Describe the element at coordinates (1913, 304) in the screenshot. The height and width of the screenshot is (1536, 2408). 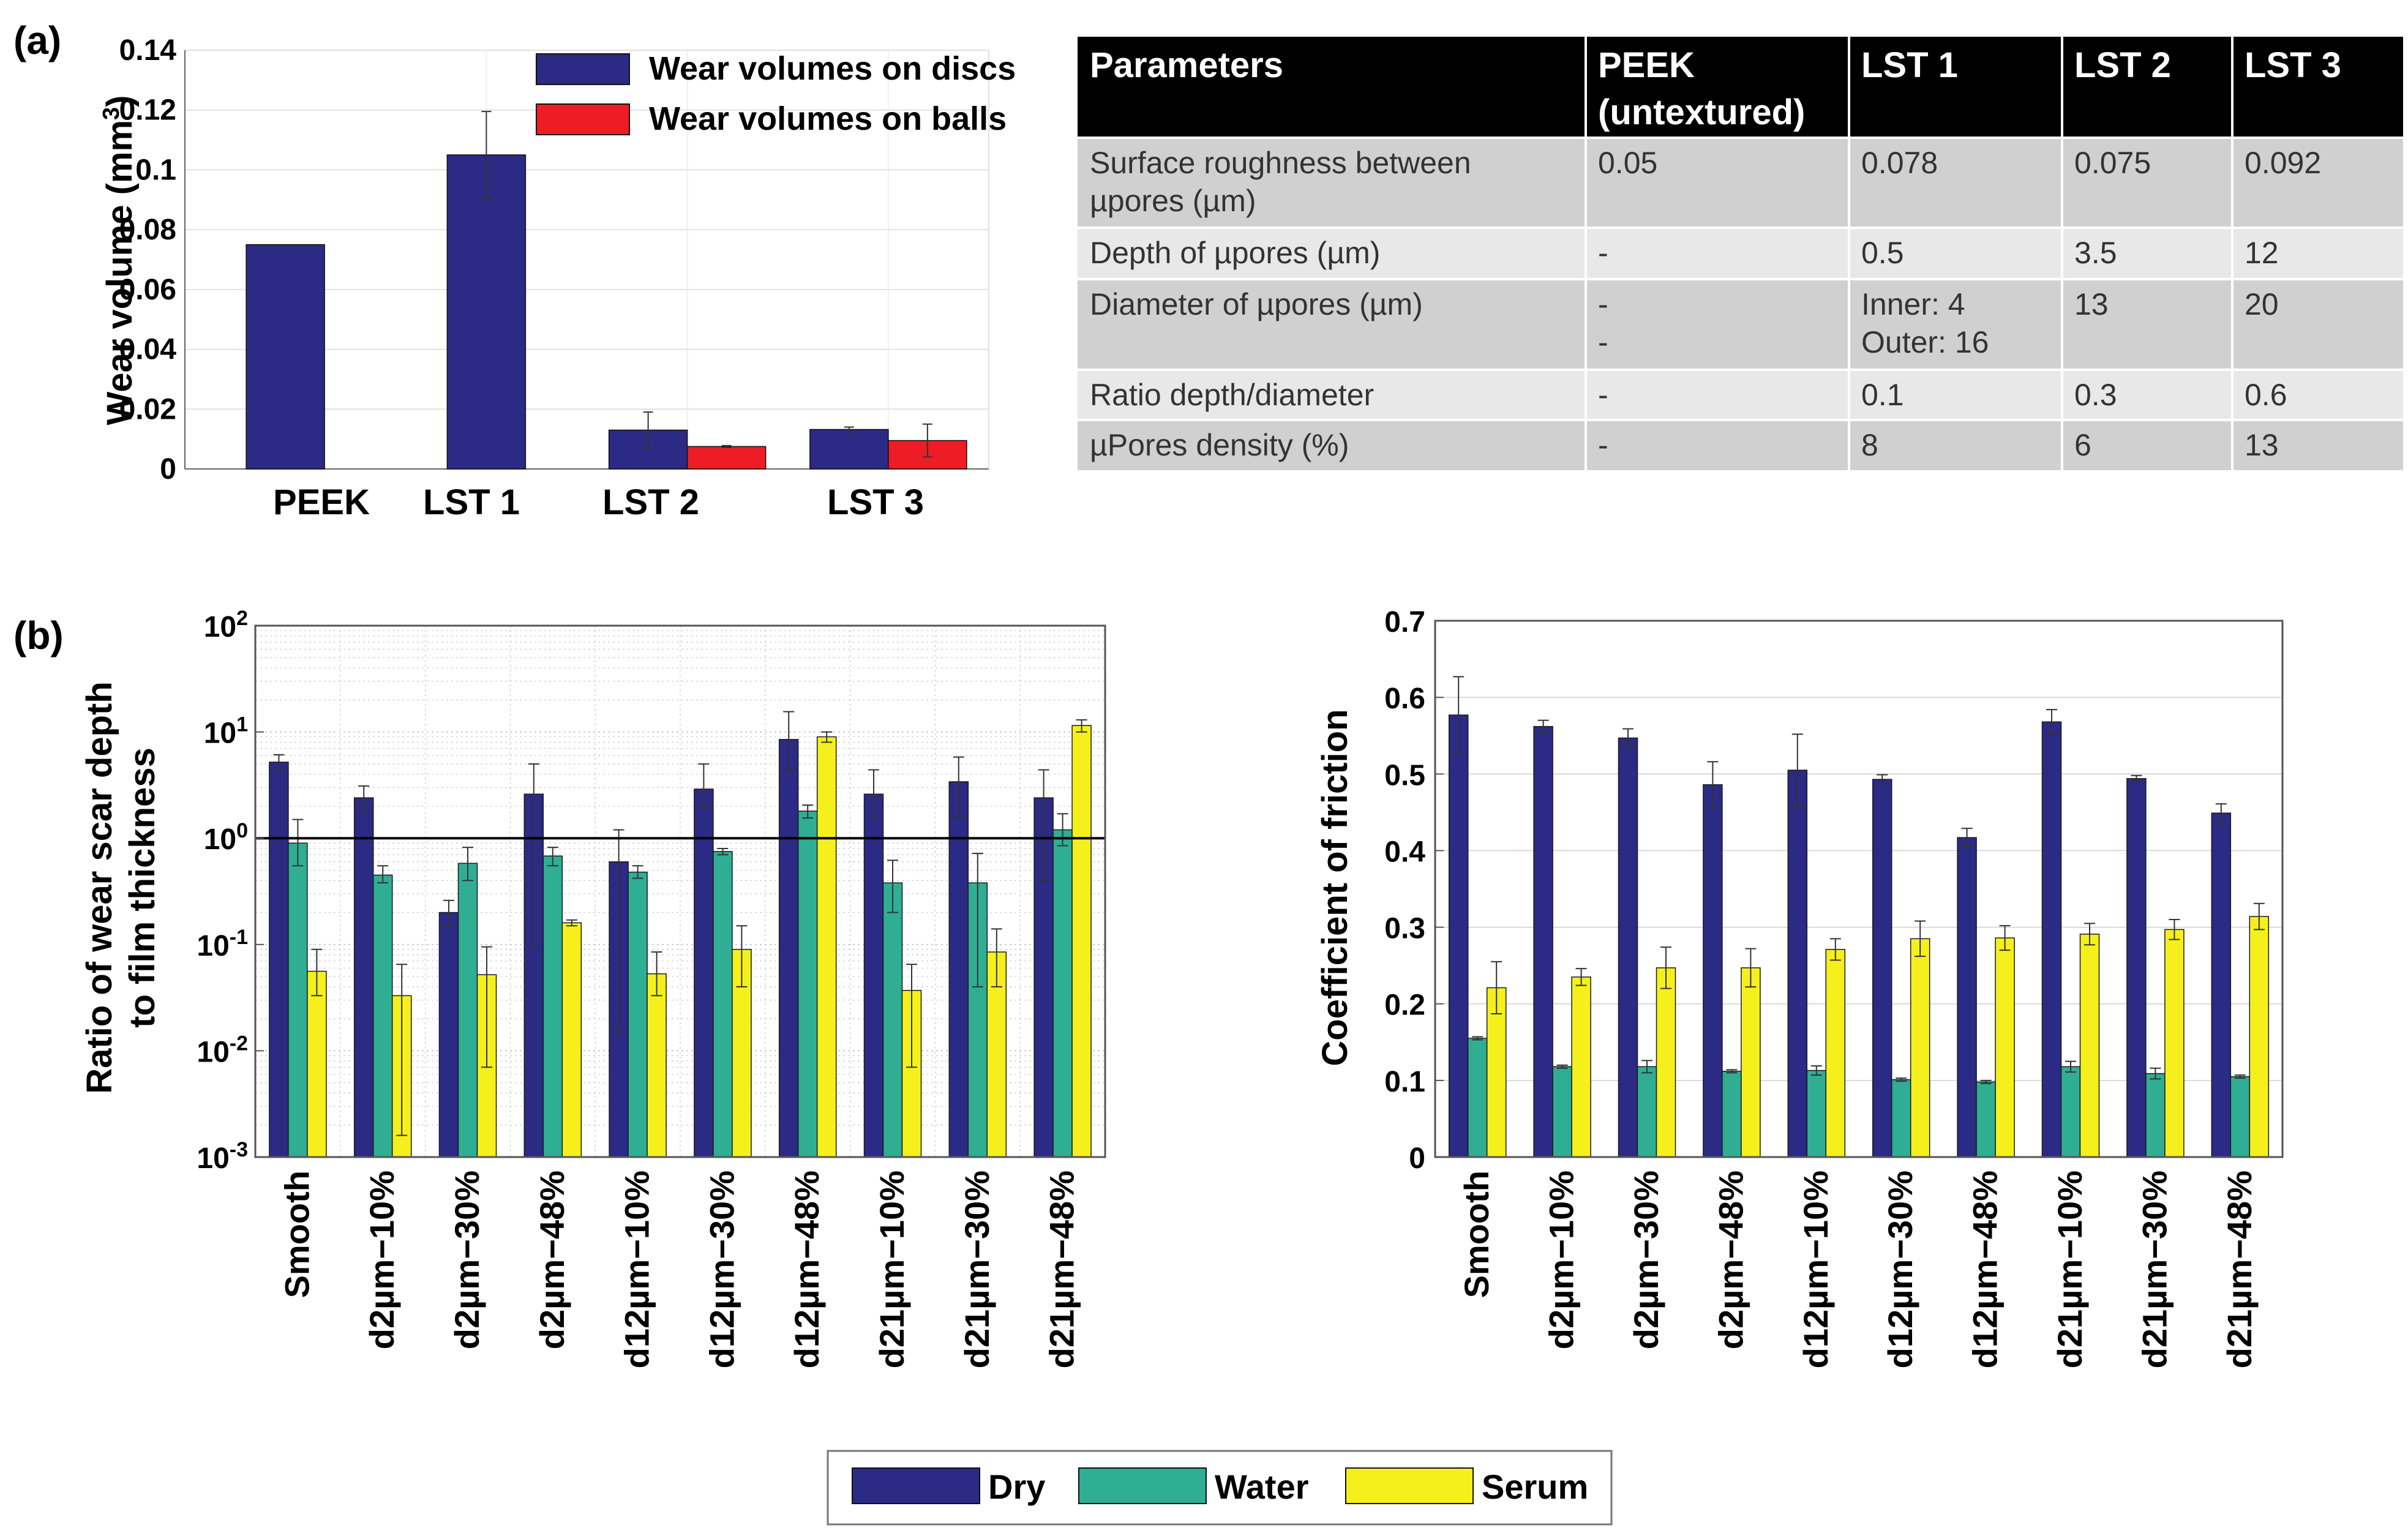
I see `table-cell: Inner: 4` at that location.